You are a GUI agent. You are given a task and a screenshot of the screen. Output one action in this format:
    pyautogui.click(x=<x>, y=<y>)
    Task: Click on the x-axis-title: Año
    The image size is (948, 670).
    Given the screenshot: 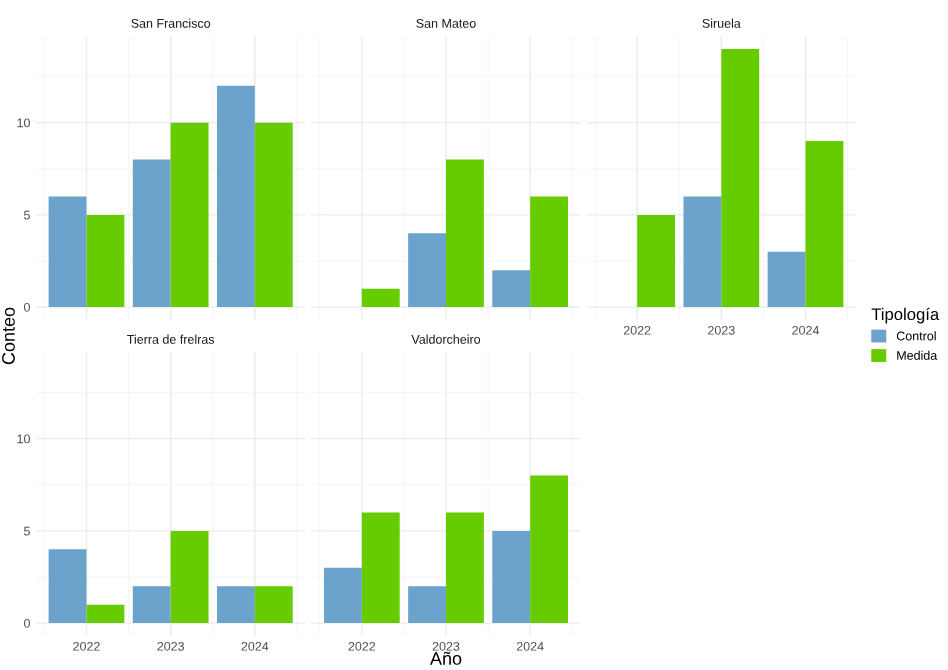 What is the action you would take?
    pyautogui.click(x=445, y=658)
    